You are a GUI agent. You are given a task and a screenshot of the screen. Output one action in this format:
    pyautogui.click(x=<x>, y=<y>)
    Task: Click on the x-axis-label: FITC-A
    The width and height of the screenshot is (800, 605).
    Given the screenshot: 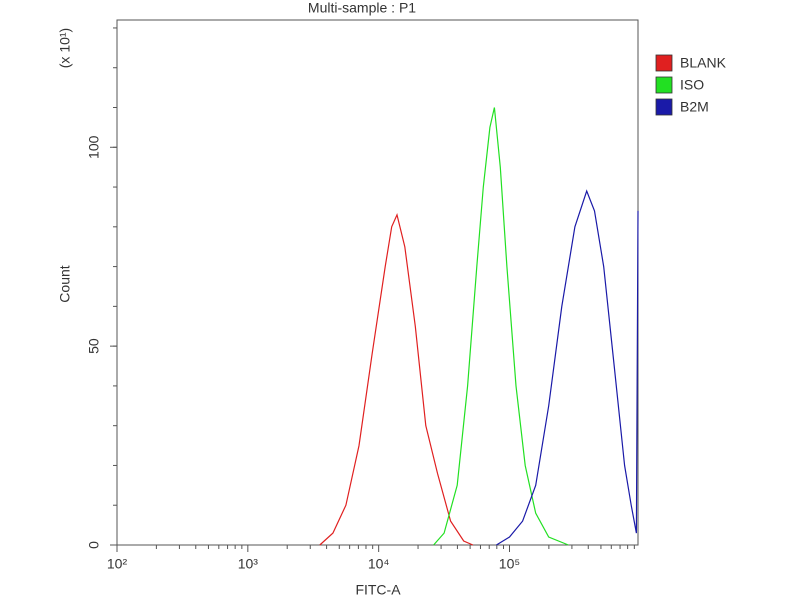 What is the action you would take?
    pyautogui.click(x=378, y=590)
    